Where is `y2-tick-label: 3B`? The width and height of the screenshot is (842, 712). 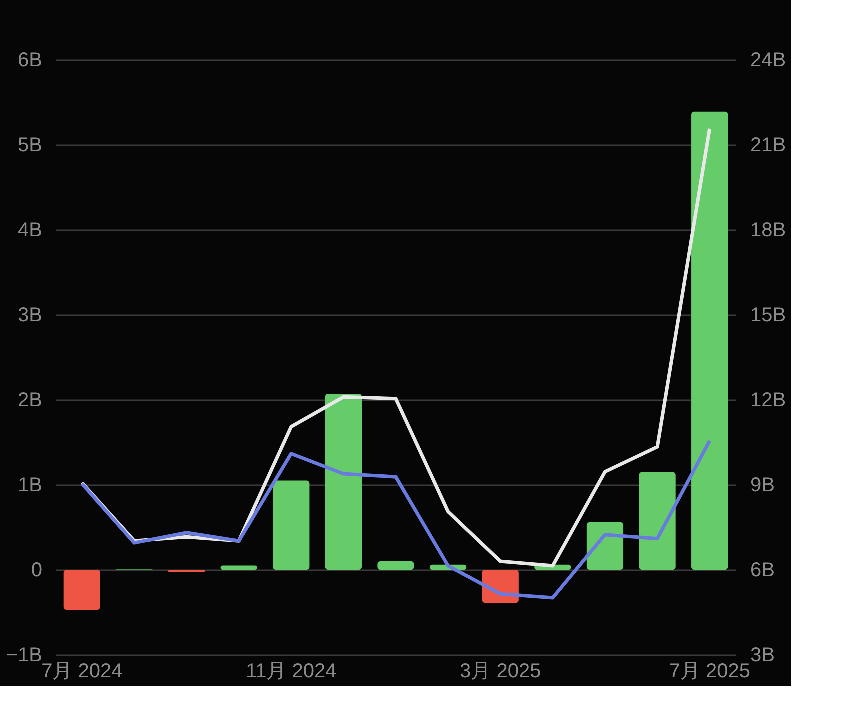
y2-tick-label: 3B is located at coordinates (762, 655).